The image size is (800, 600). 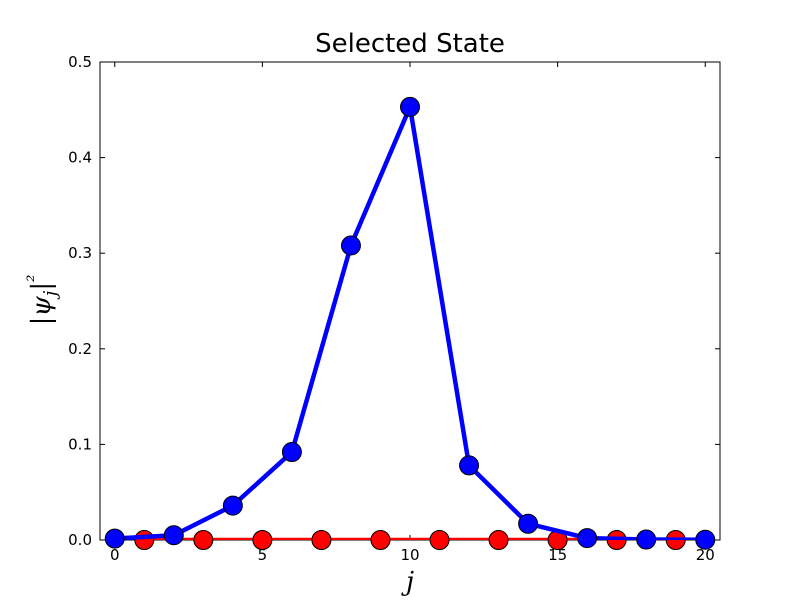 I want to click on x-tick-label: 15, so click(x=557, y=555).